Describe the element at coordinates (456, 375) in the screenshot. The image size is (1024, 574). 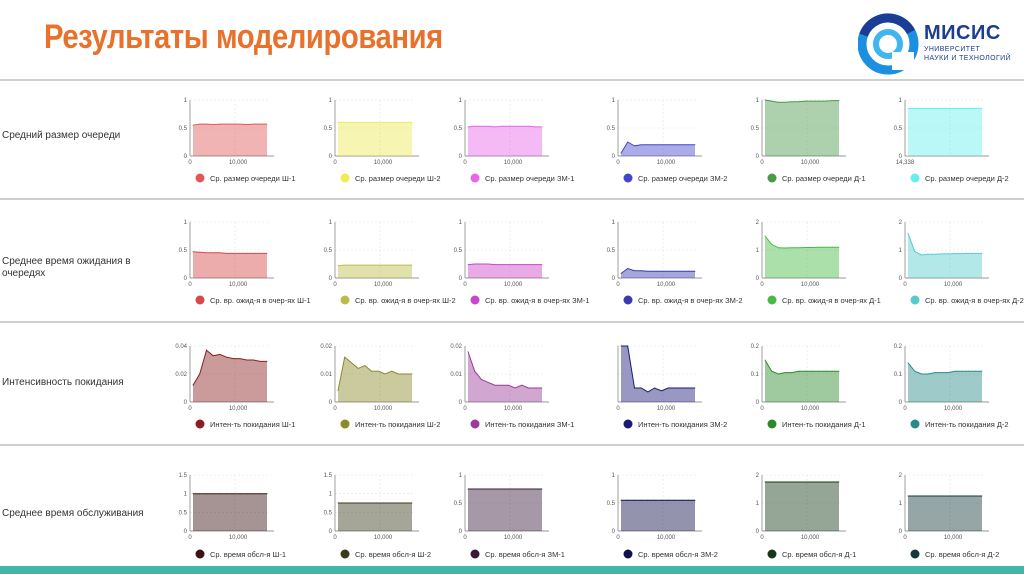
I see `y-tick-label: 0.01` at that location.